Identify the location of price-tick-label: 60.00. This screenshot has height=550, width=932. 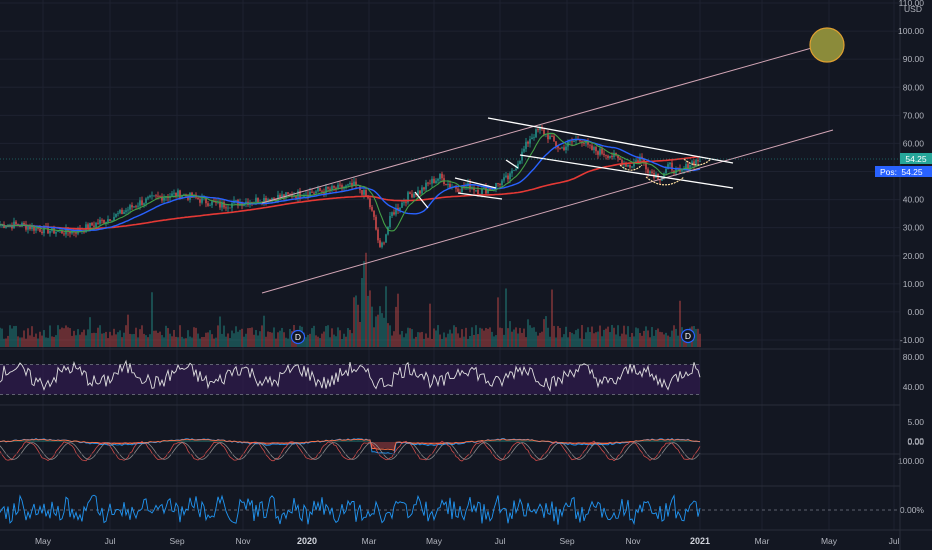
(914, 143).